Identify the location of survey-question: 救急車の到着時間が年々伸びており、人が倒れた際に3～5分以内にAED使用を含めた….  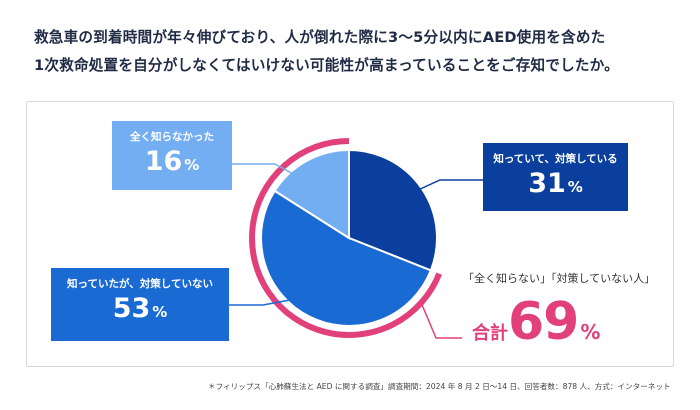
(354, 52).